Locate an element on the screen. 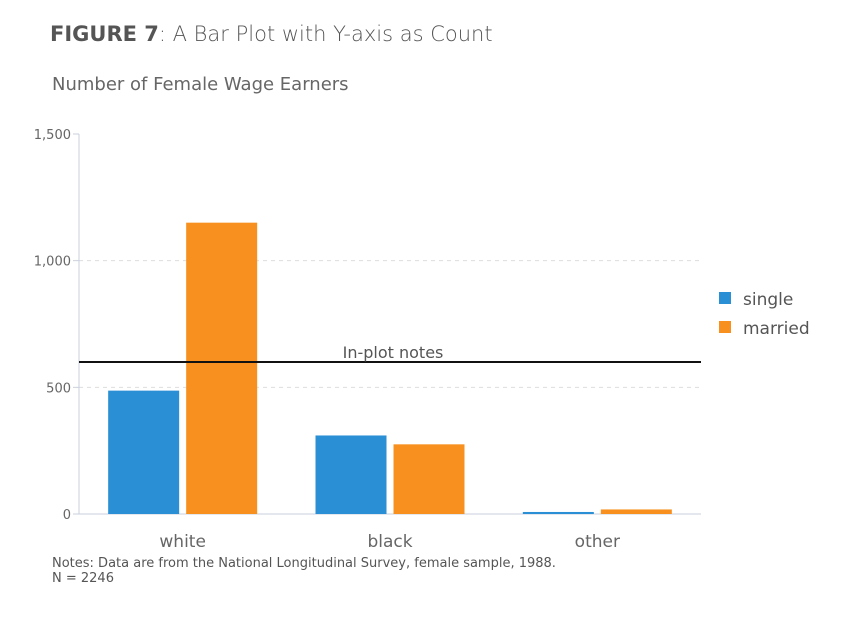  x-tick-label: black is located at coordinates (389, 542).